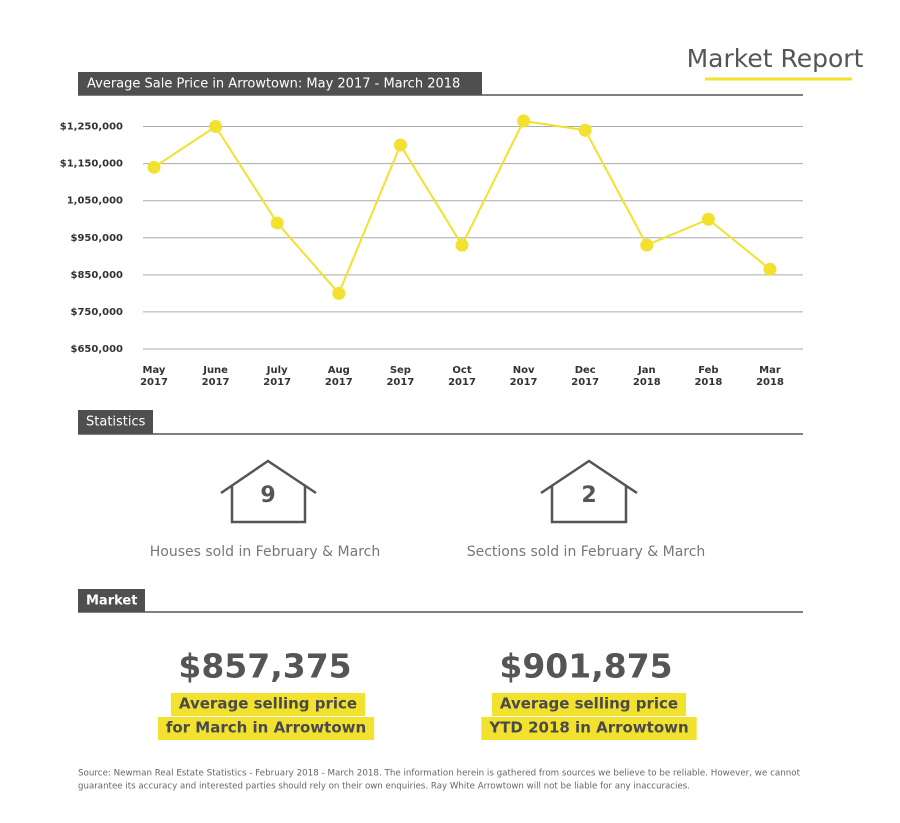 This screenshot has width=900, height=823. I want to click on x-tick-label: Jan 2018, so click(647, 376).